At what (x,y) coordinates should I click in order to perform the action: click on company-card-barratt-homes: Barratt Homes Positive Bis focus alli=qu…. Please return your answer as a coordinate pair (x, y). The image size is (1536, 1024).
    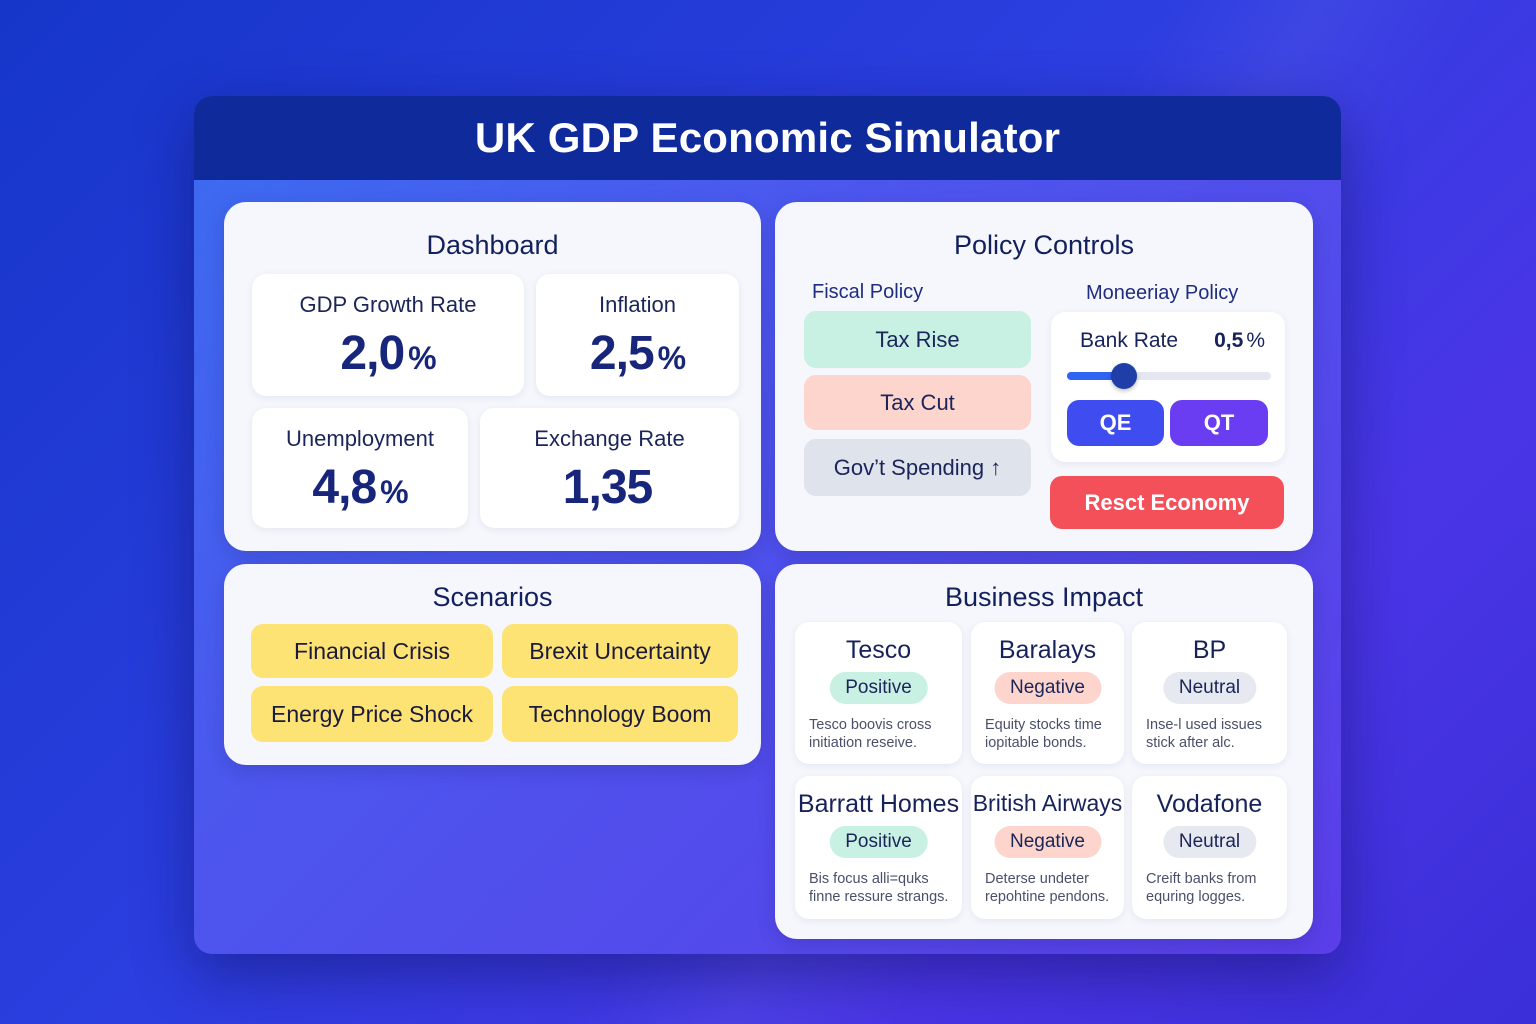
    Looking at the image, I should click on (878, 847).